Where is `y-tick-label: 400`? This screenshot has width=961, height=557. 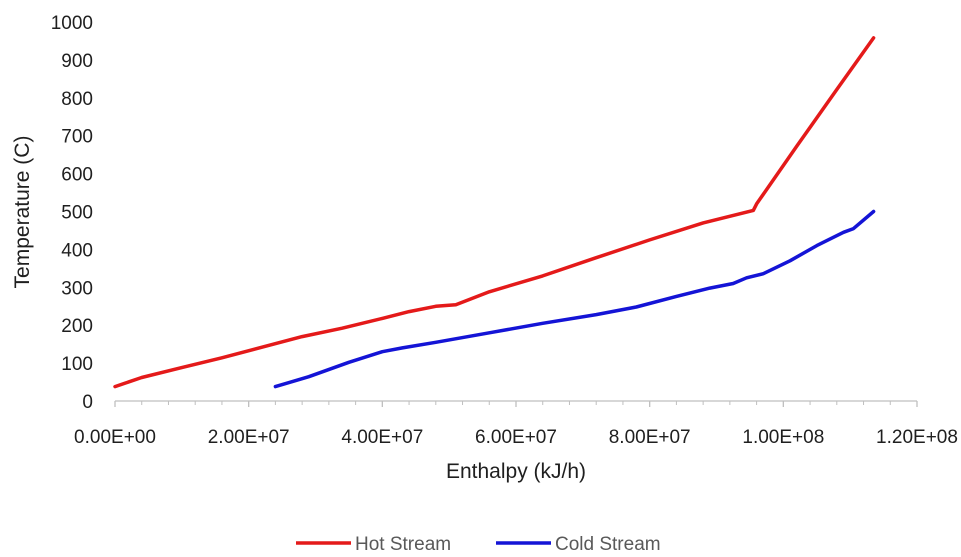 y-tick-label: 400 is located at coordinates (77, 250).